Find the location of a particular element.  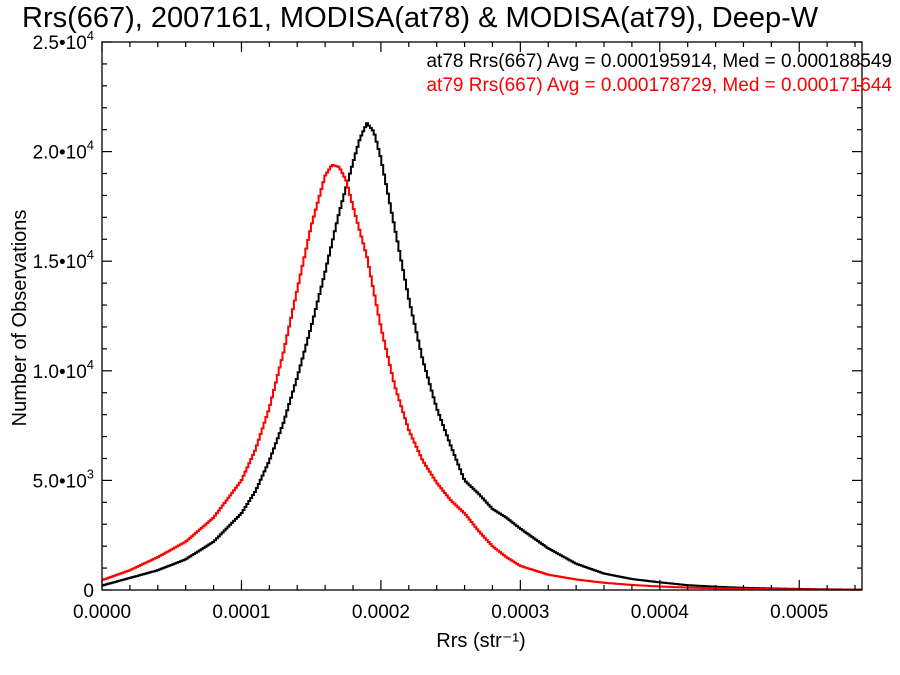

y-axis-label: Number of Observations is located at coordinates (20, 318).